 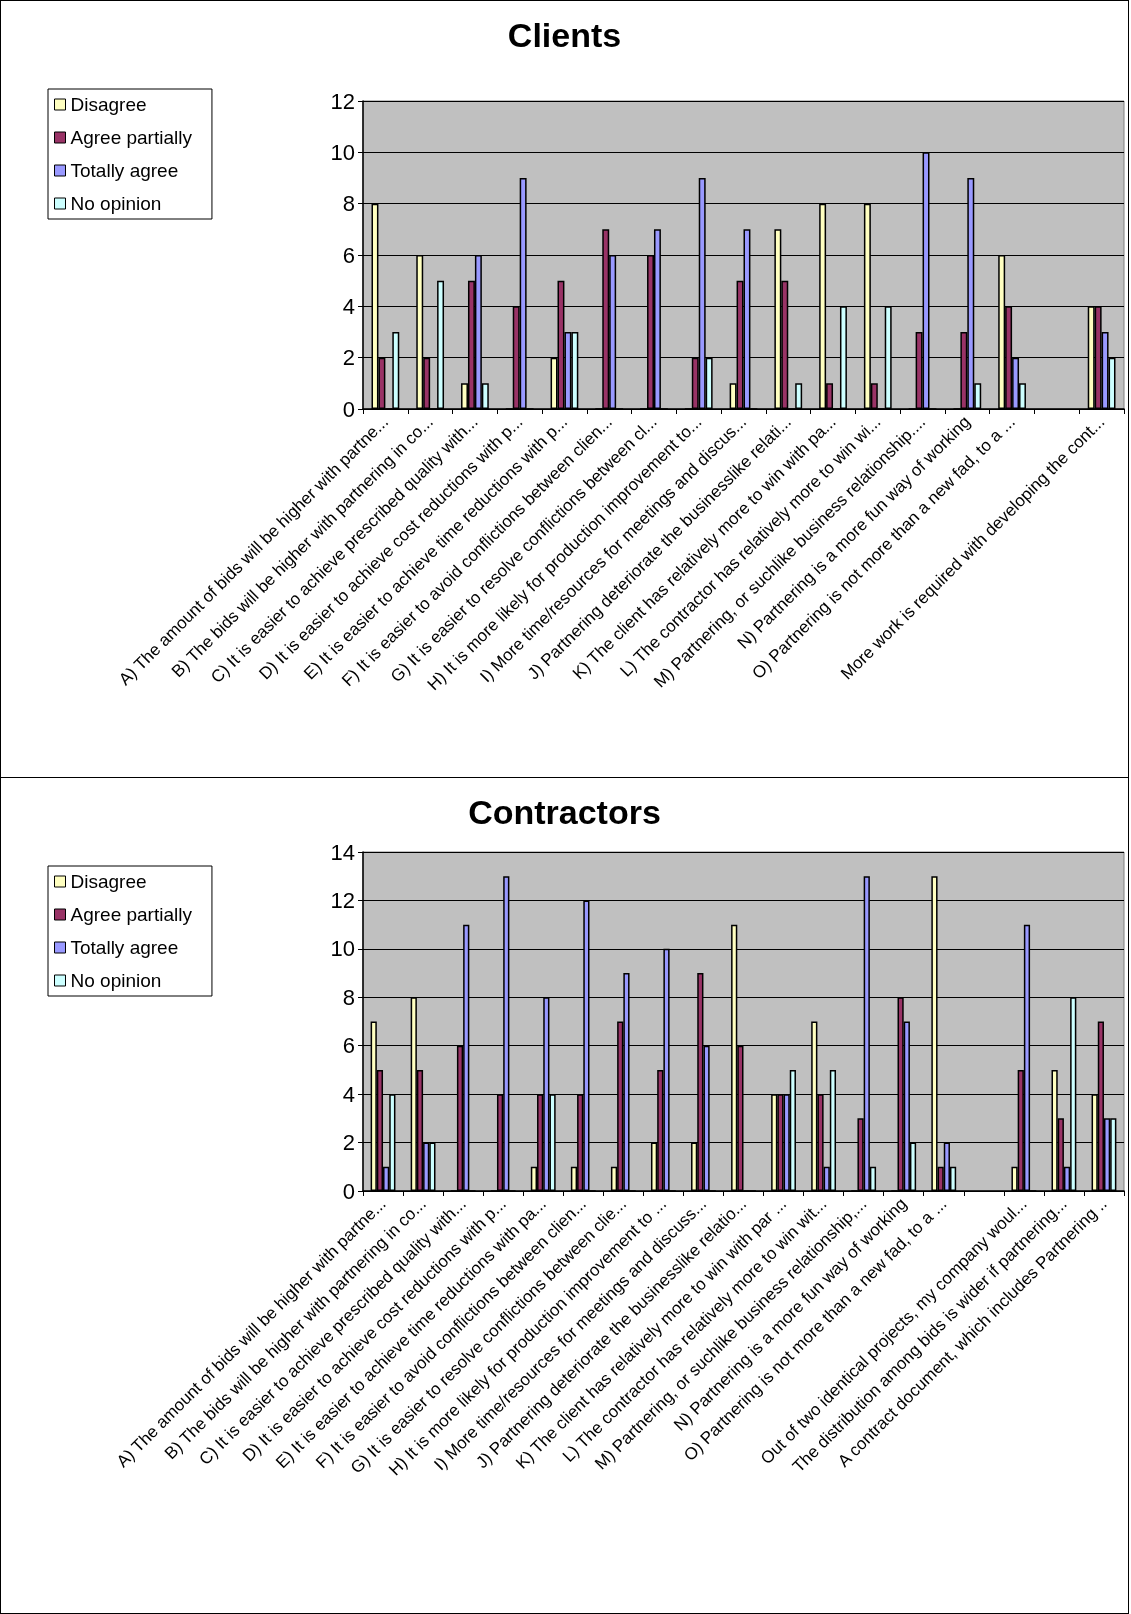 I want to click on chart-title: Clients, so click(x=564, y=35).